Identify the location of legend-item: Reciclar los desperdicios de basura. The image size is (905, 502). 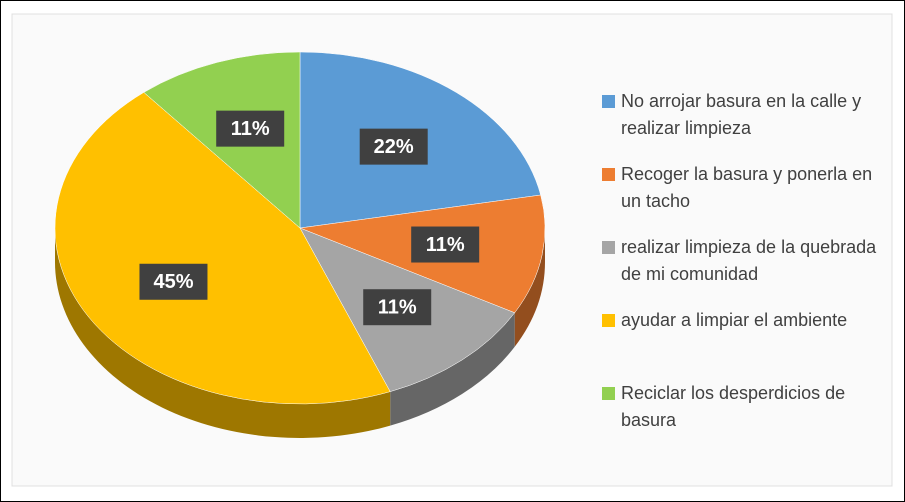
(747, 407).